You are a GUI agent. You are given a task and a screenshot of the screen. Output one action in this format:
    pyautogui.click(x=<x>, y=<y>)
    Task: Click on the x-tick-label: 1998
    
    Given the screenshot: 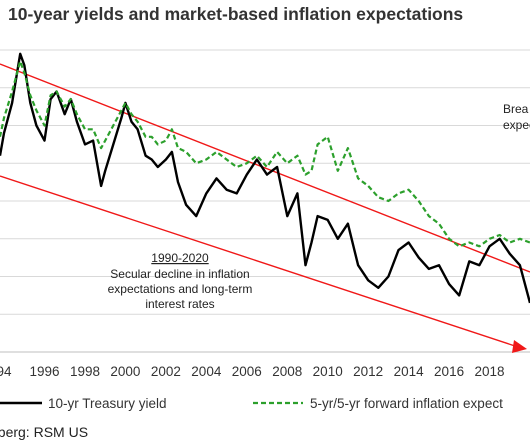 What is the action you would take?
    pyautogui.click(x=85, y=371)
    